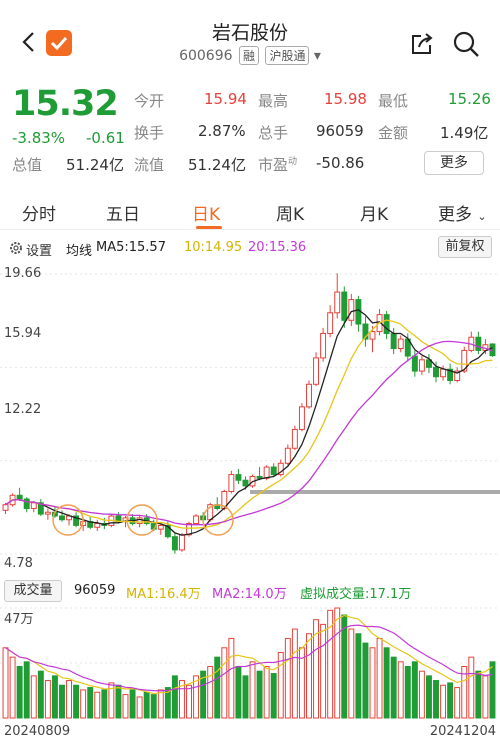 The image size is (500, 753). What do you see at coordinates (454, 163) in the screenshot?
I see `more-button: 更多` at bounding box center [454, 163].